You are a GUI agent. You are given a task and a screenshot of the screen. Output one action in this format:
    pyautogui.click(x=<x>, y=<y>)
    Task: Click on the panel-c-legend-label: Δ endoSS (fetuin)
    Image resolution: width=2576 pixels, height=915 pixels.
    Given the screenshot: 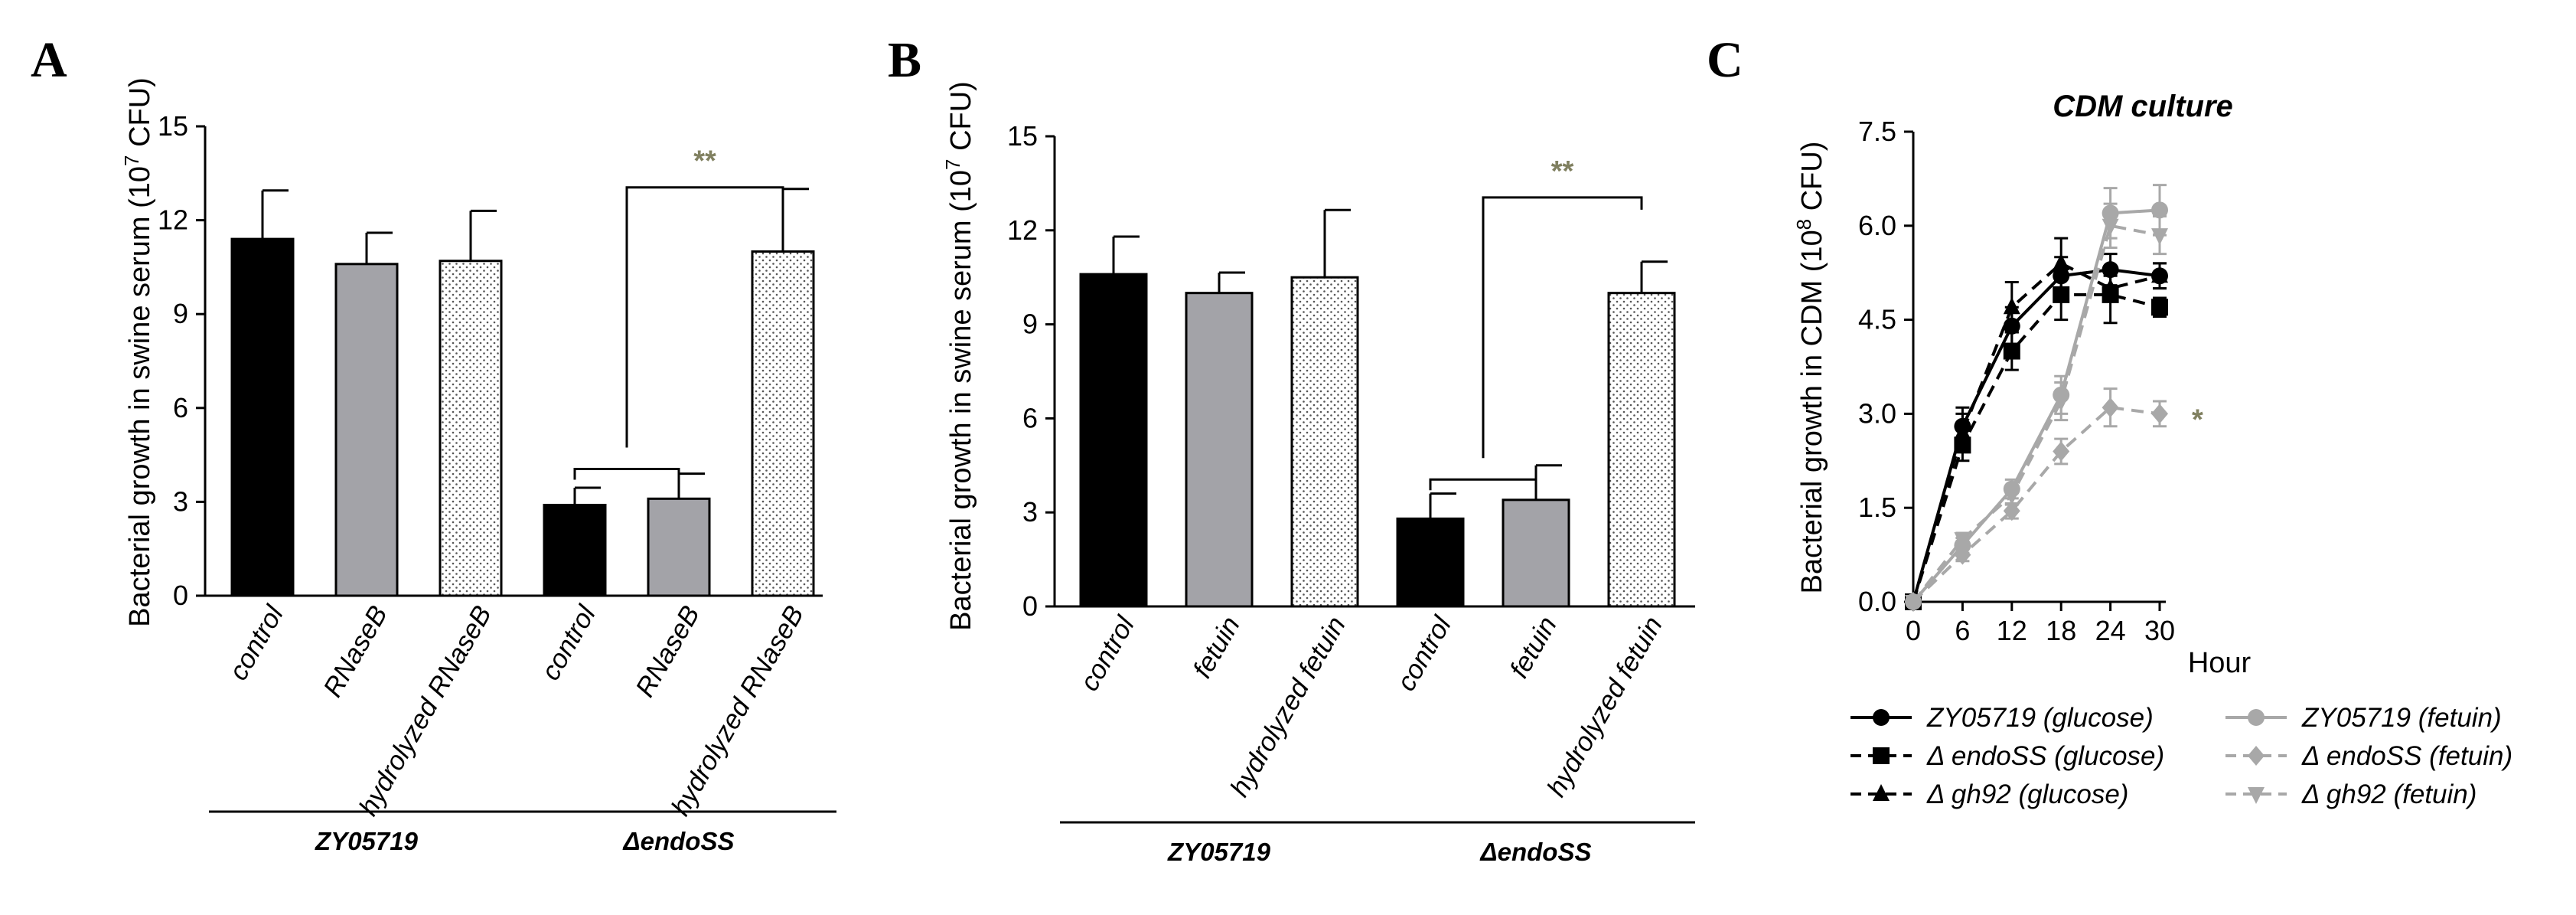 What is the action you would take?
    pyautogui.click(x=2407, y=756)
    